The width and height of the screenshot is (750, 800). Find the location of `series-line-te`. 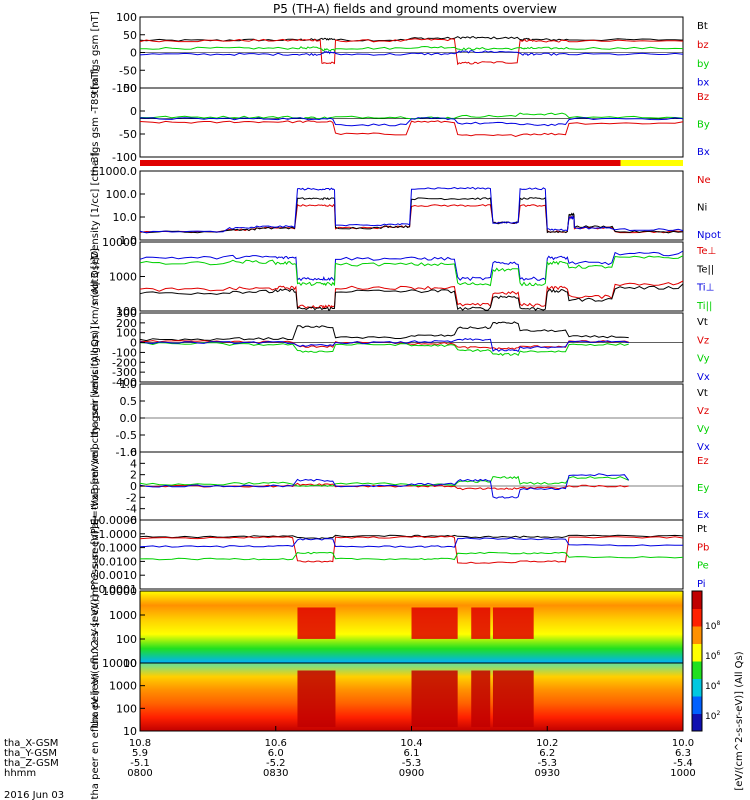

series-line-te is located at coordinates (411, 297).